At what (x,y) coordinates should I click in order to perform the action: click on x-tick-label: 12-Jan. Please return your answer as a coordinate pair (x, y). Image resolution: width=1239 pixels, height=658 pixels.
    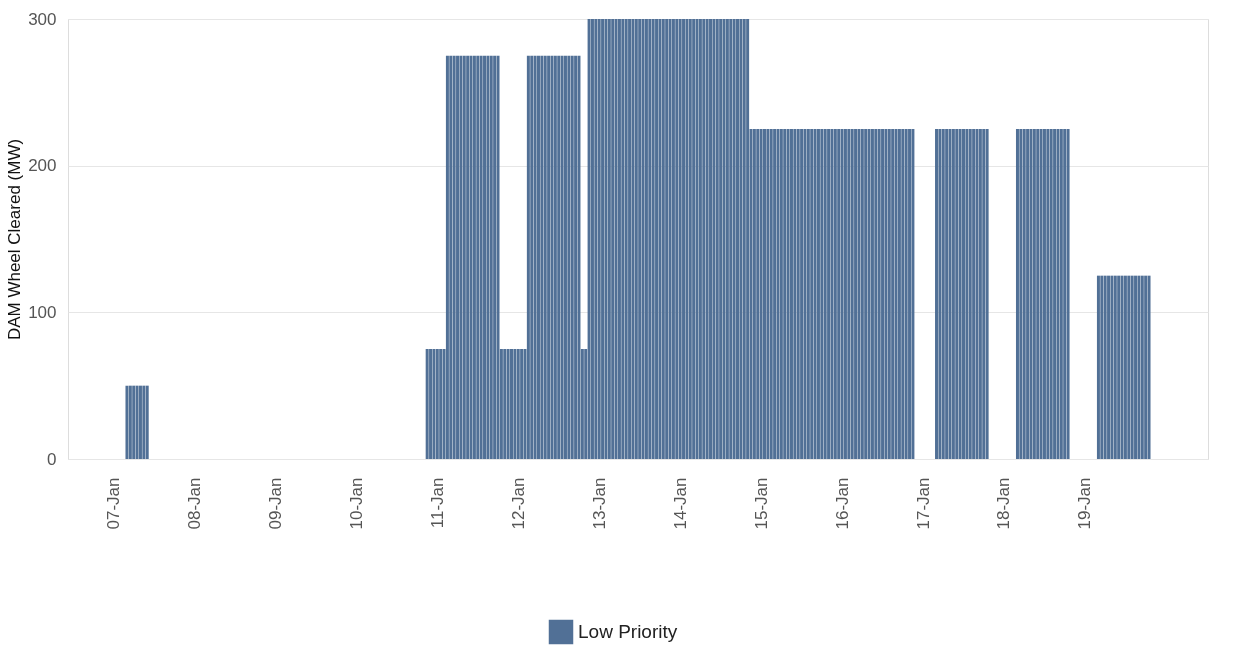
    Looking at the image, I should click on (518, 503).